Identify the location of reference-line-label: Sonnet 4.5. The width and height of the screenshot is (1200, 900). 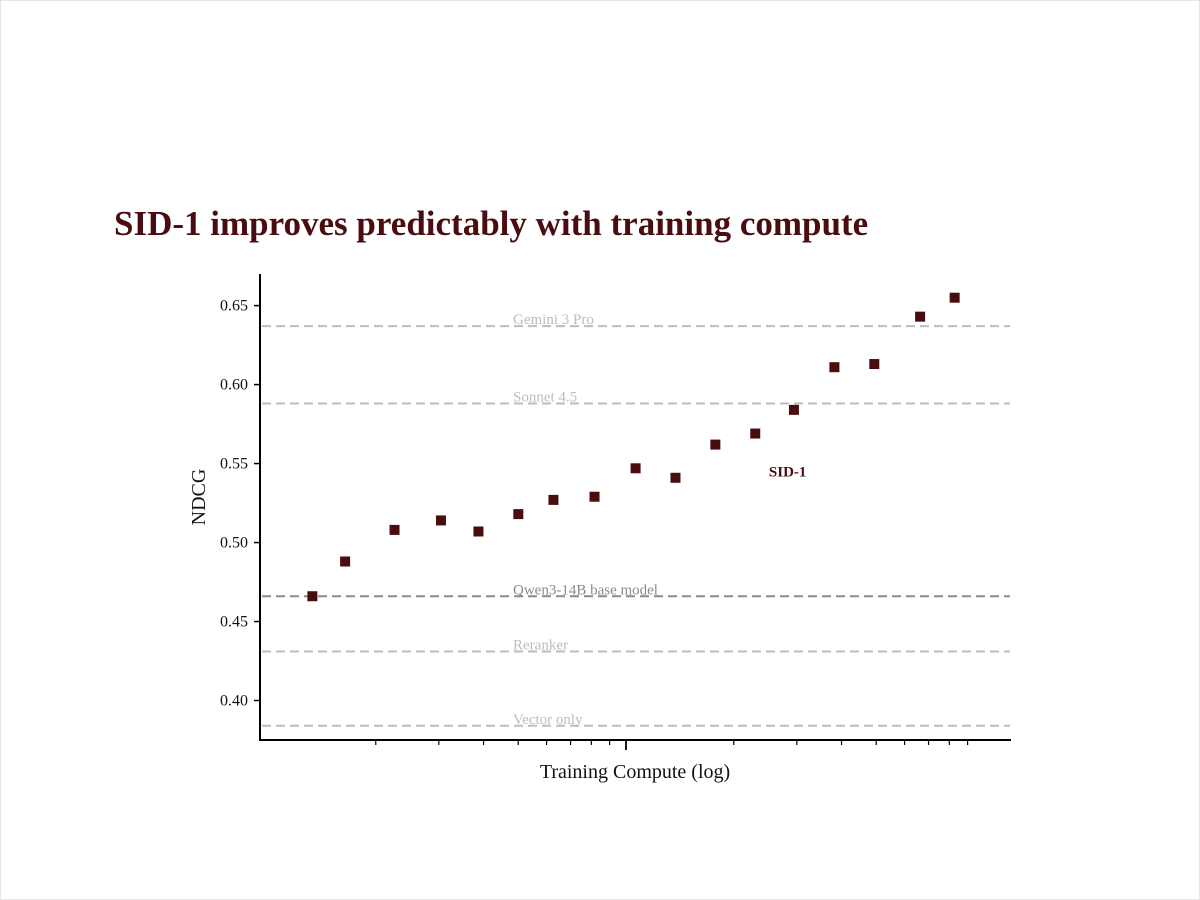
(545, 398).